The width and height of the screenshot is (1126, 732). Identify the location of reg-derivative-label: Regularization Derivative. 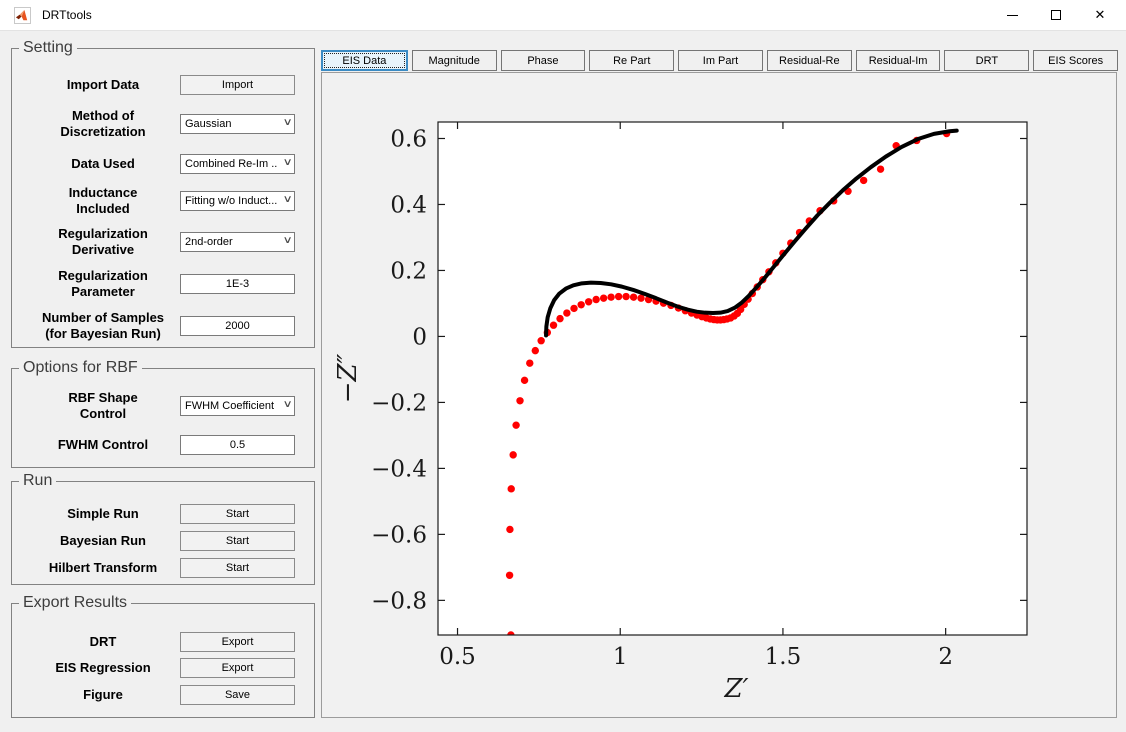
(103, 241).